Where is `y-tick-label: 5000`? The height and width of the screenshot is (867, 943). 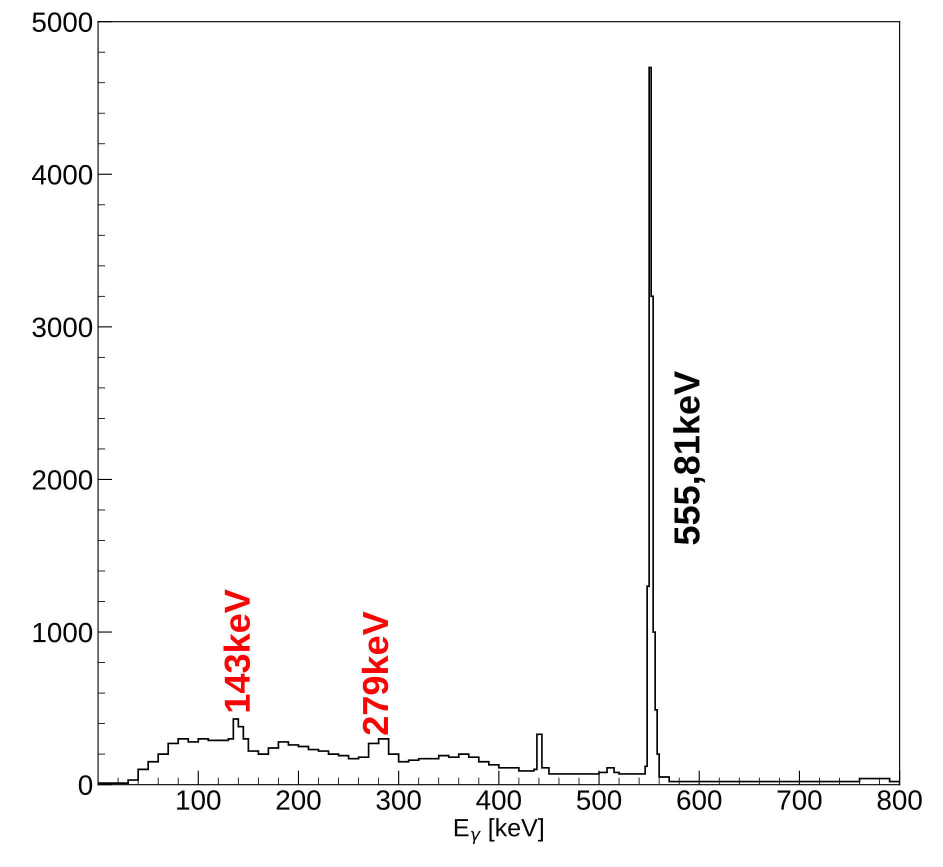 y-tick-label: 5000 is located at coordinates (62, 22).